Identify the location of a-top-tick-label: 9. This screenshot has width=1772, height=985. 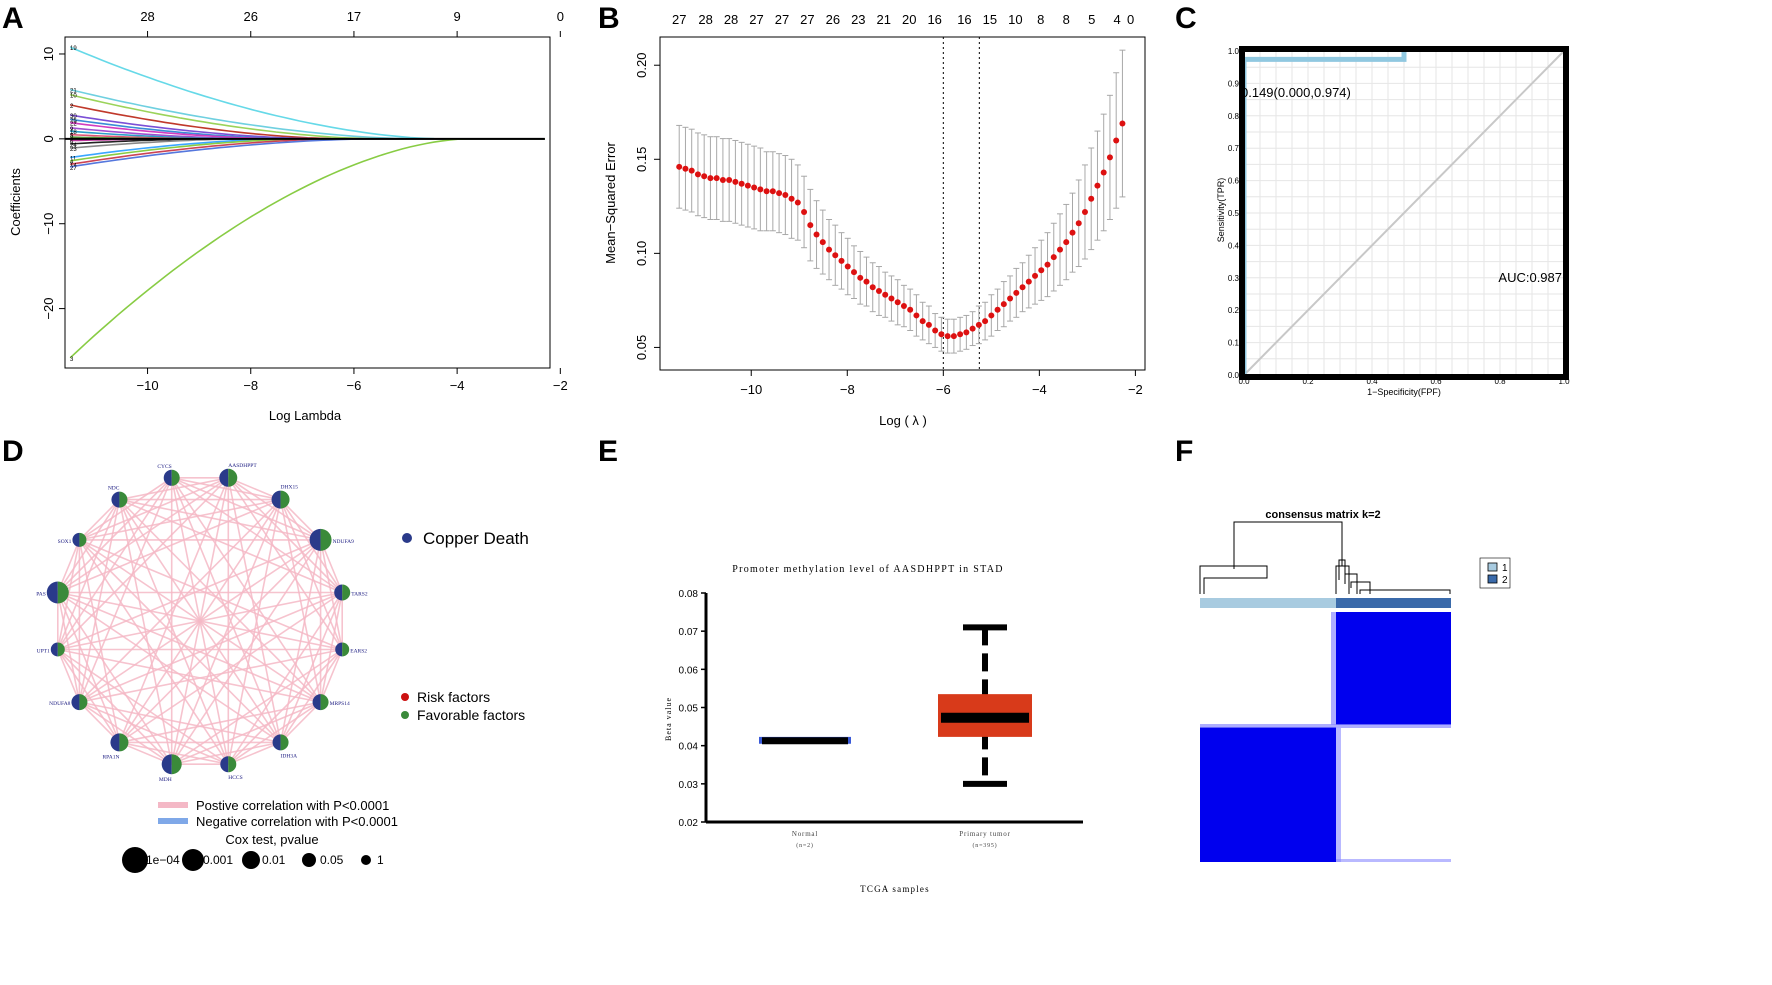
(457, 16).